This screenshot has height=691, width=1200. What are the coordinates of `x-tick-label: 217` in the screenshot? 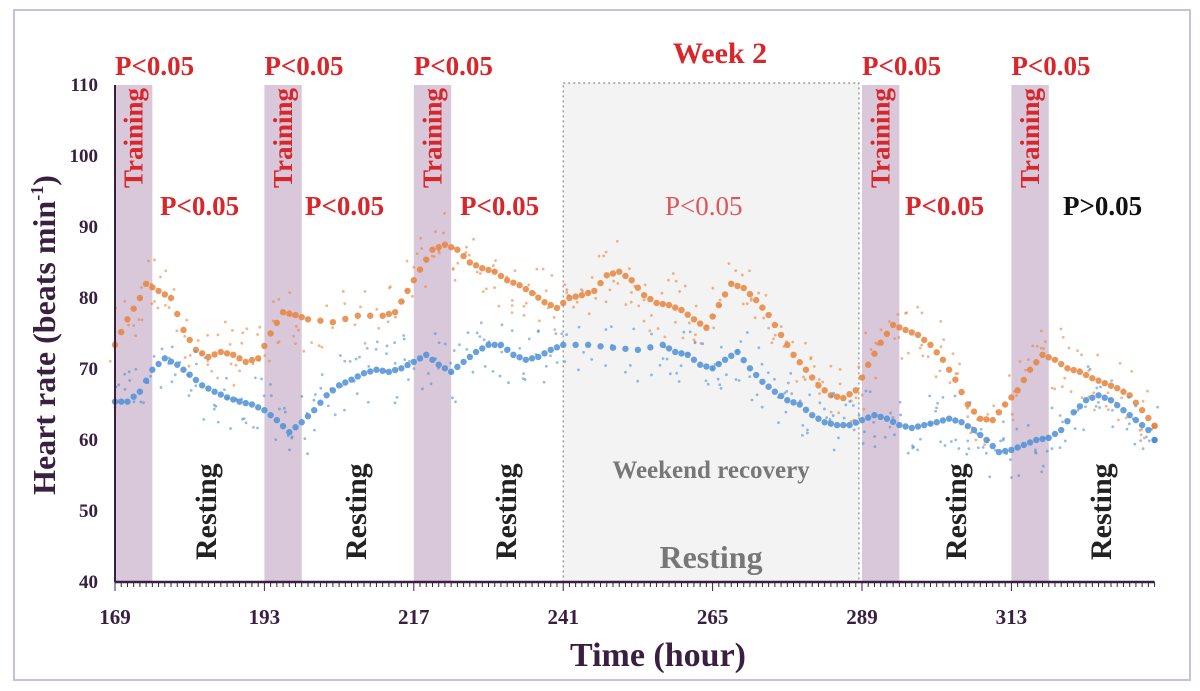 It's located at (414, 617).